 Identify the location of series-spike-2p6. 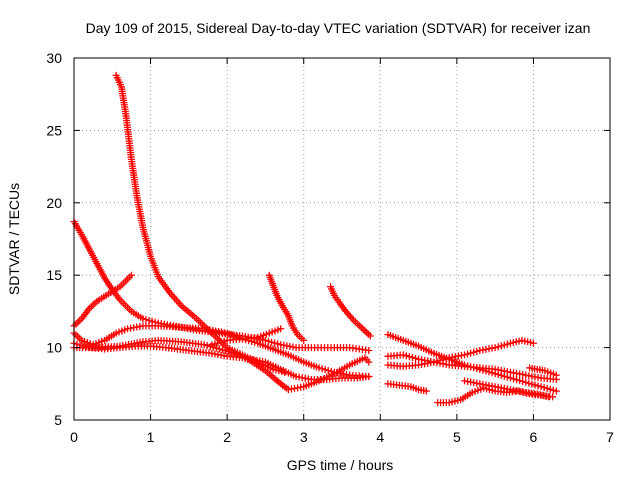
(286, 307).